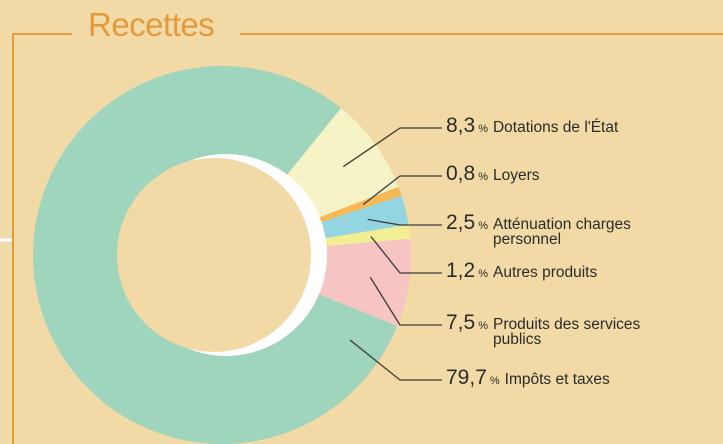 The image size is (723, 444). Describe the element at coordinates (566, 332) in the screenshot. I see `category-label: Produits des services publics` at that location.